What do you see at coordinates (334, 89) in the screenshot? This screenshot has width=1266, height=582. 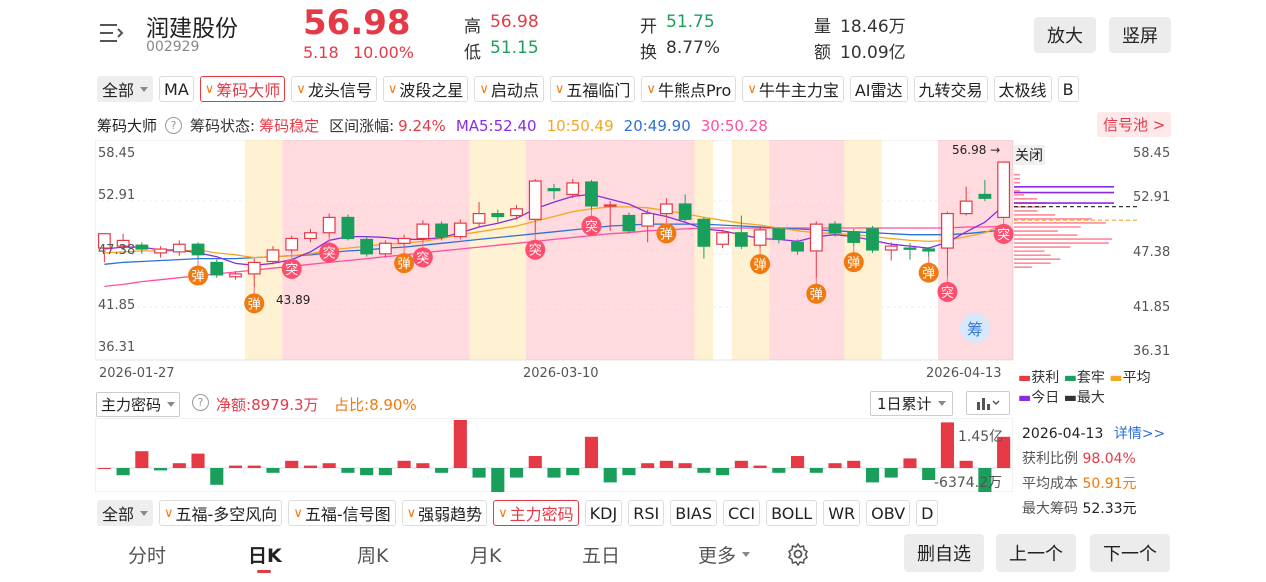 I see `indicator-tab-2: 龙头信号` at bounding box center [334, 89].